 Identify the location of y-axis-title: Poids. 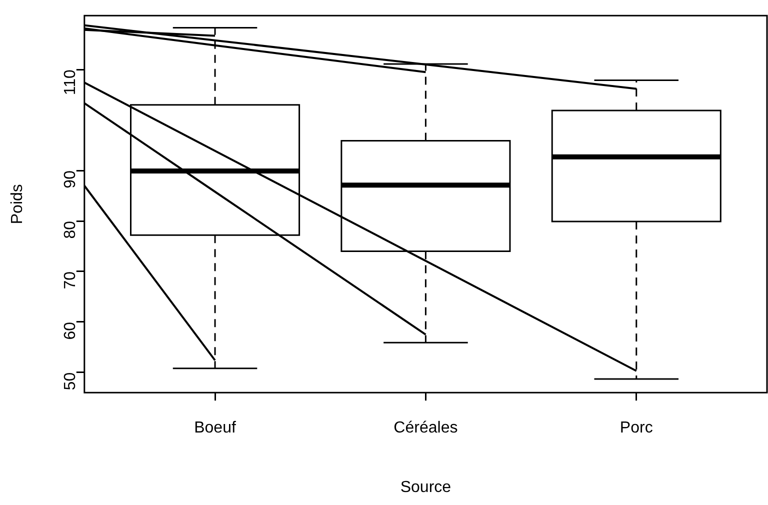
(17, 204).